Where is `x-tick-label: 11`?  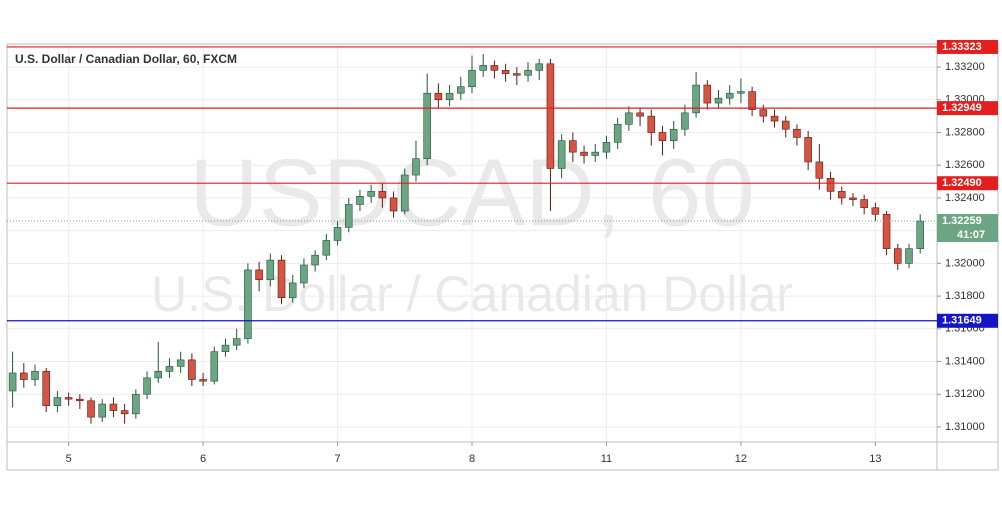
x-tick-label: 11 is located at coordinates (606, 459).